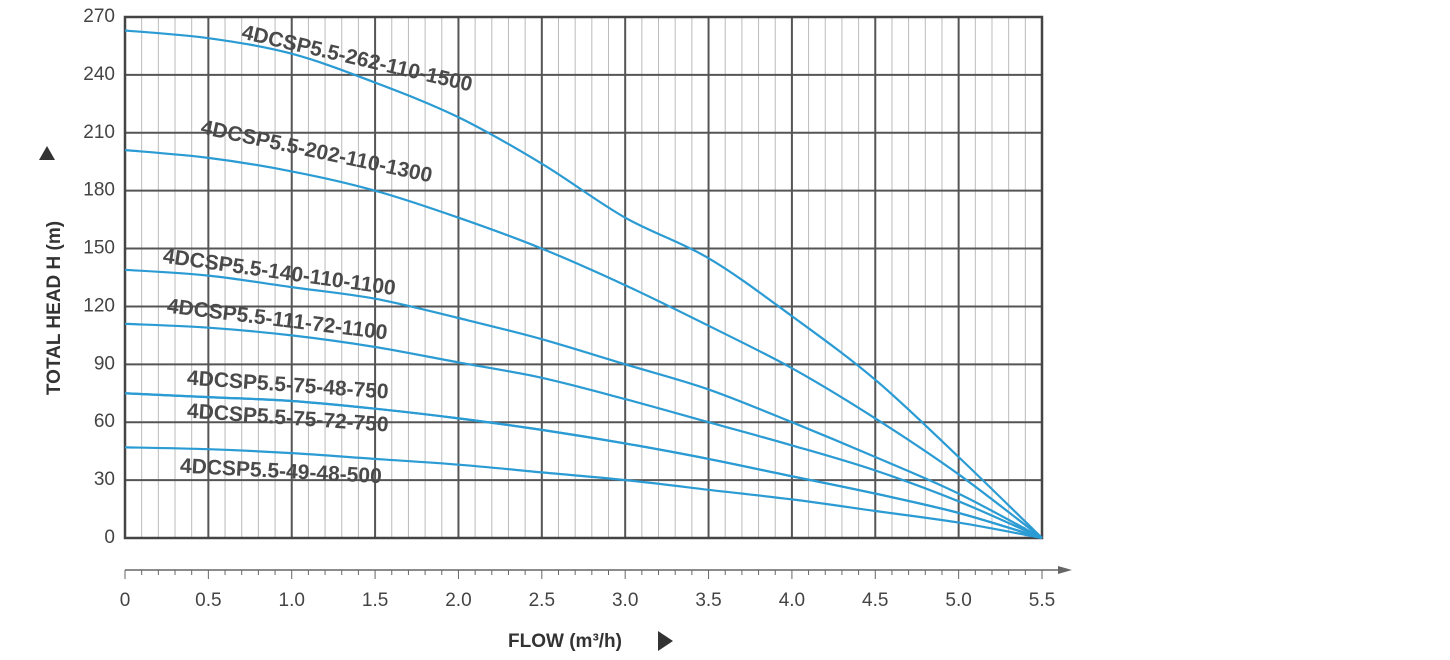 The image size is (1450, 660). I want to click on x-axis-arrow-icon, so click(665, 641).